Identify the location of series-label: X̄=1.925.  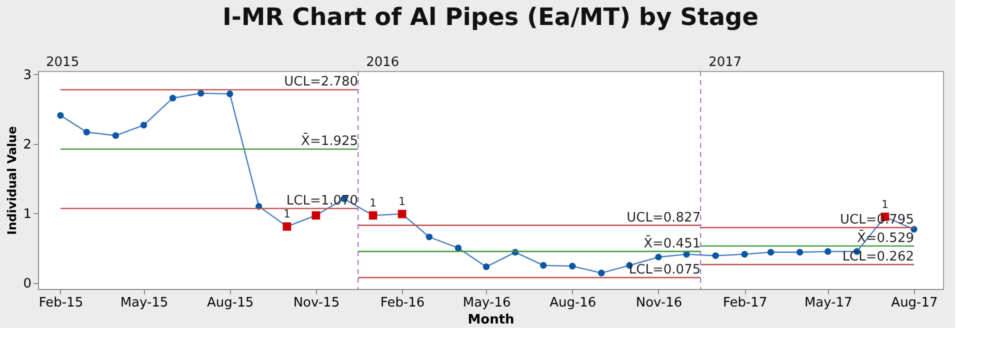
(329, 141).